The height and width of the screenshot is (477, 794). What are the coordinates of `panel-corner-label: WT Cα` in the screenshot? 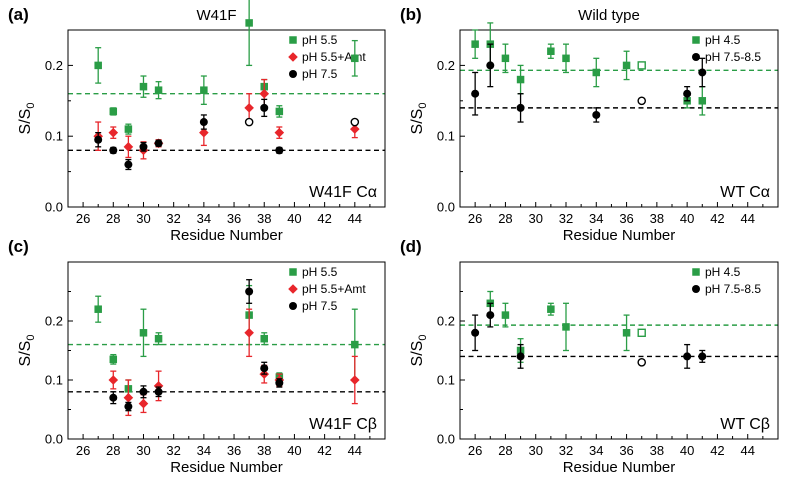 It's located at (745, 192).